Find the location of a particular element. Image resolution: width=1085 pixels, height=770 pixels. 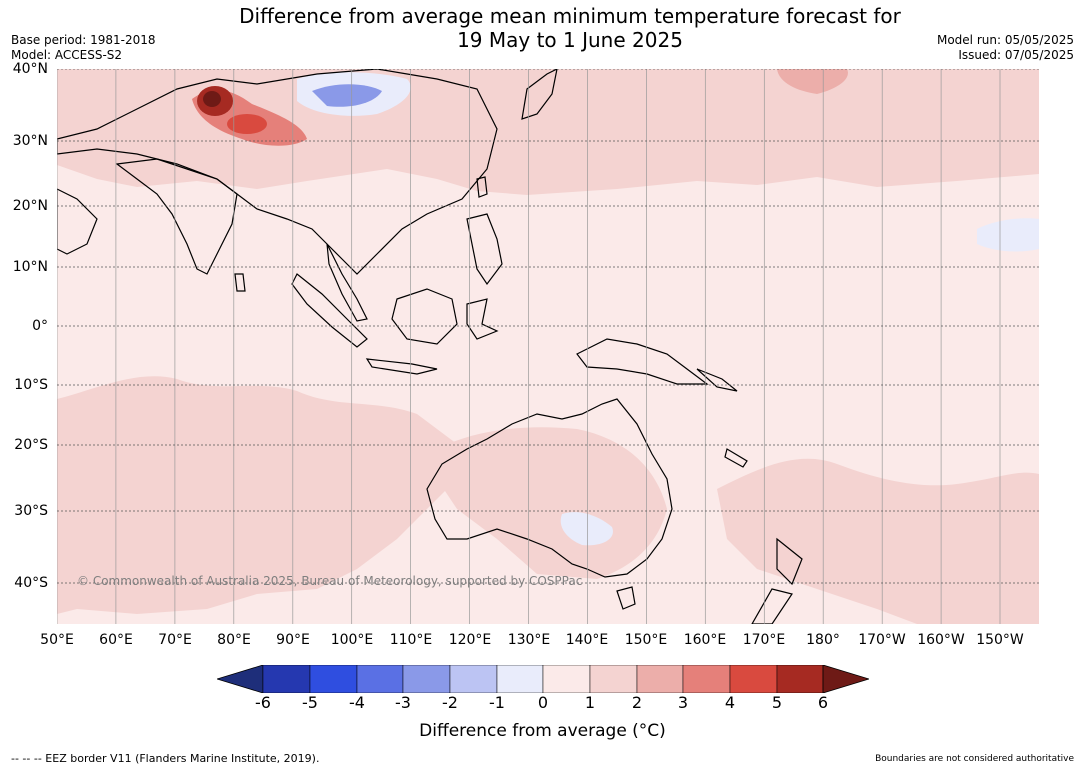

new-caledonia-outline is located at coordinates (736, 458).